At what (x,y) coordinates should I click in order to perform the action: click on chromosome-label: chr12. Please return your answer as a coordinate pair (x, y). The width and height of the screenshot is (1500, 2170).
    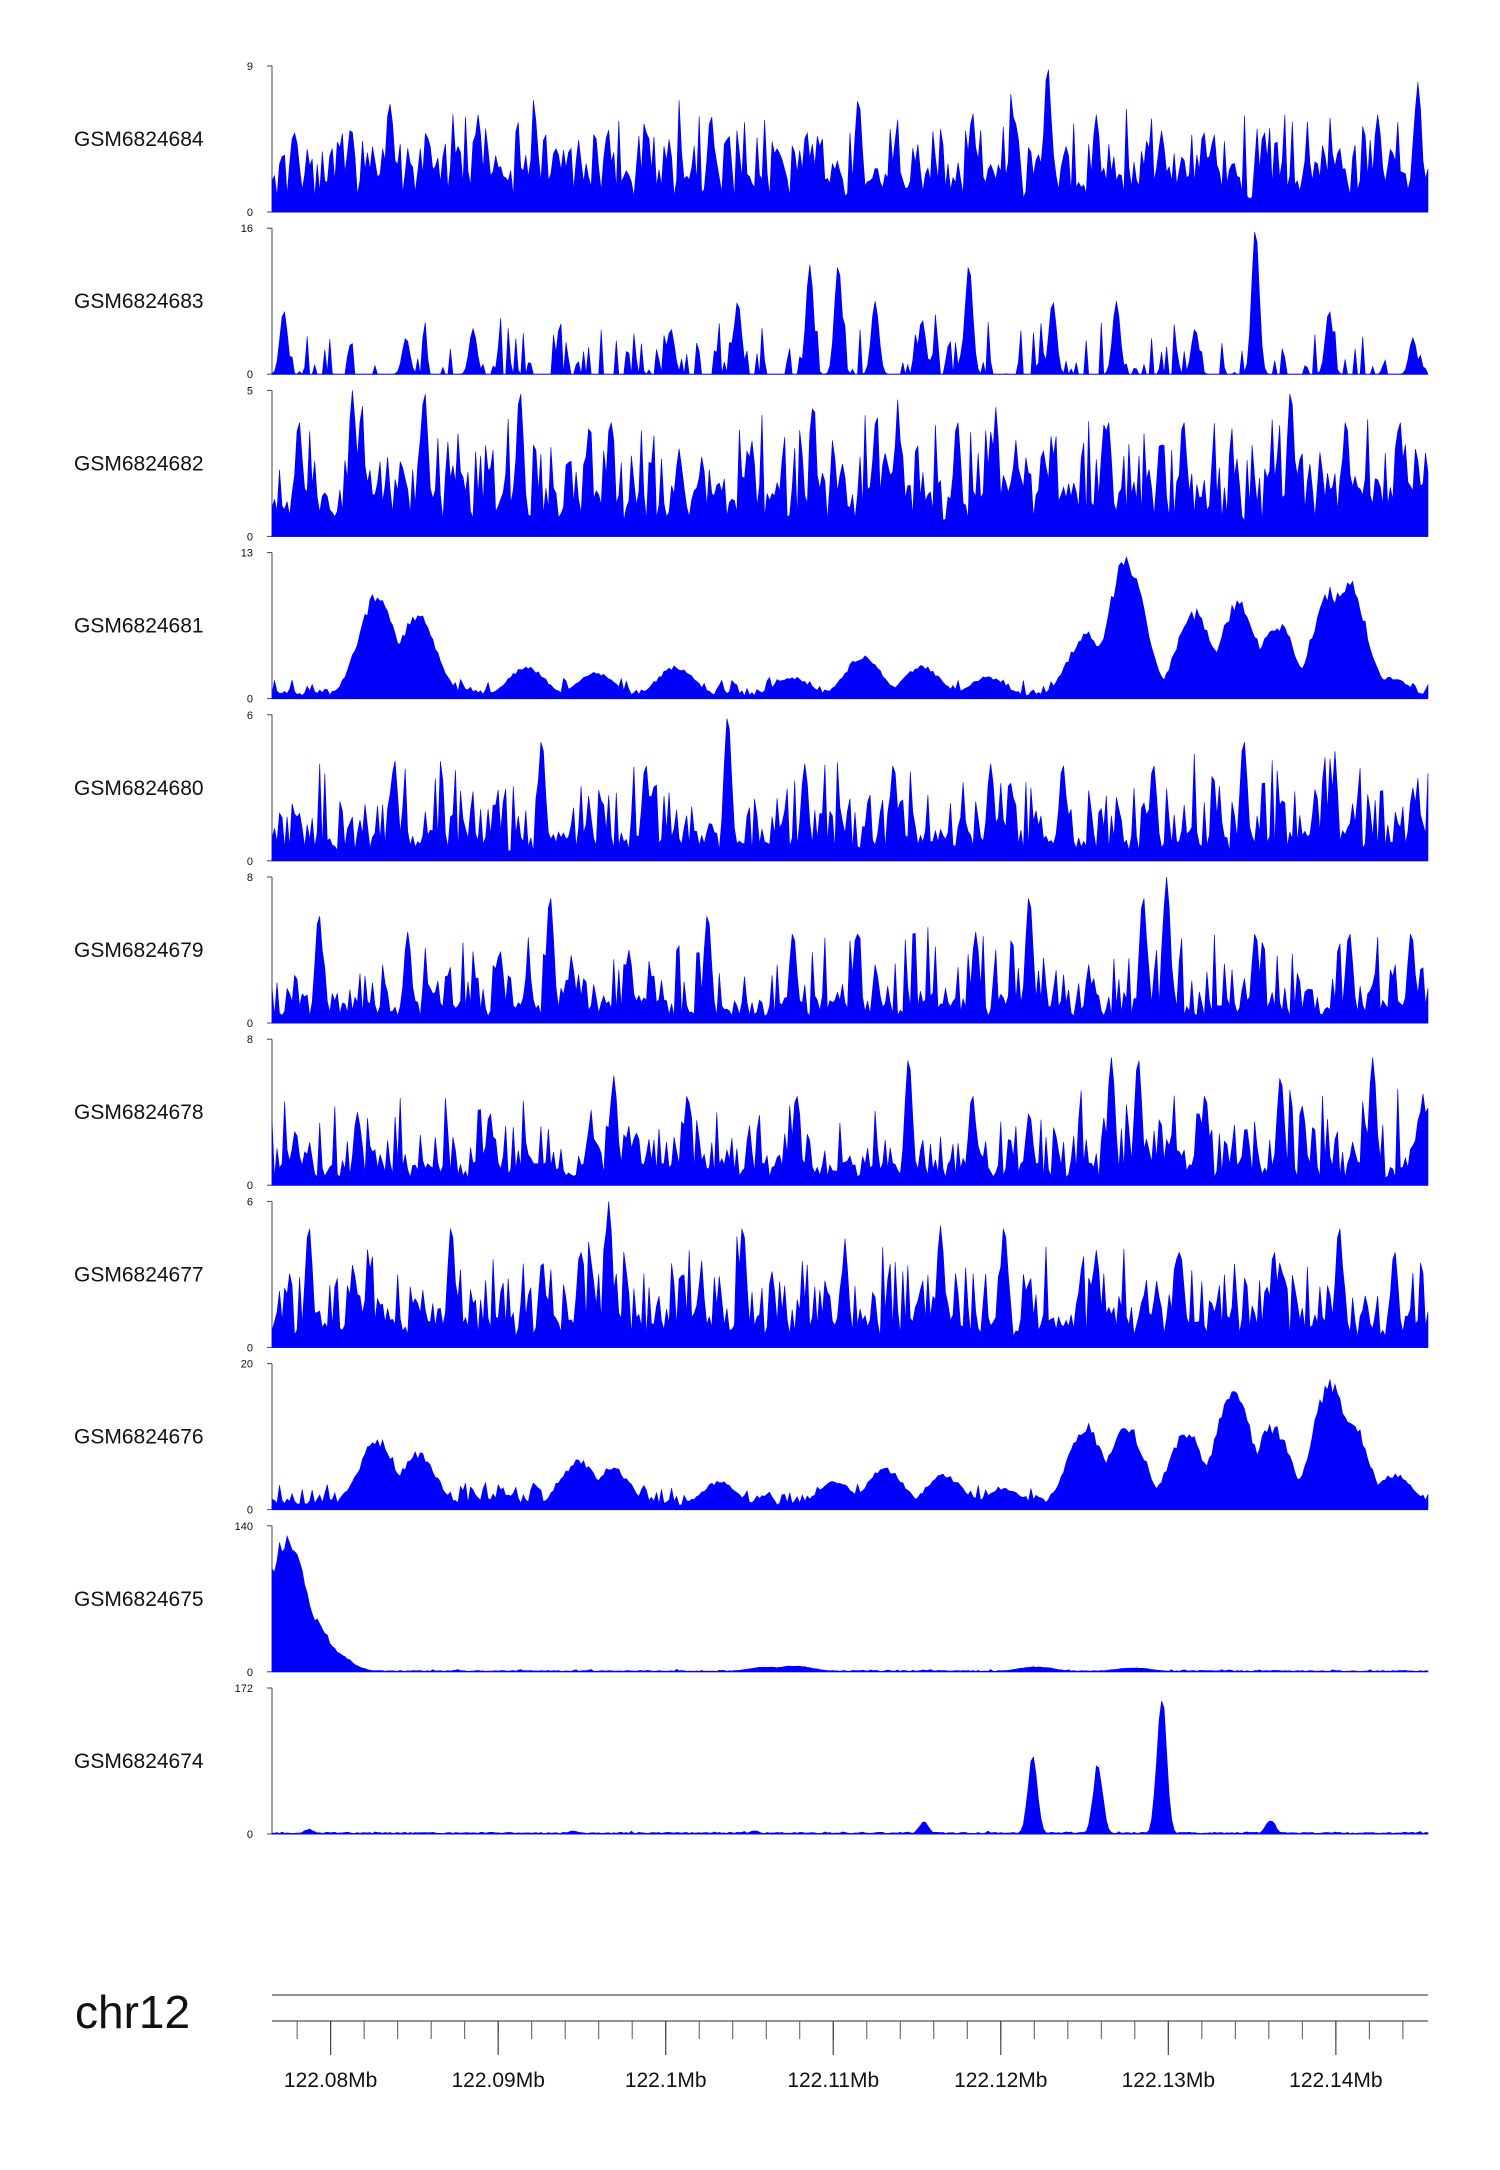
    Looking at the image, I should click on (132, 2012).